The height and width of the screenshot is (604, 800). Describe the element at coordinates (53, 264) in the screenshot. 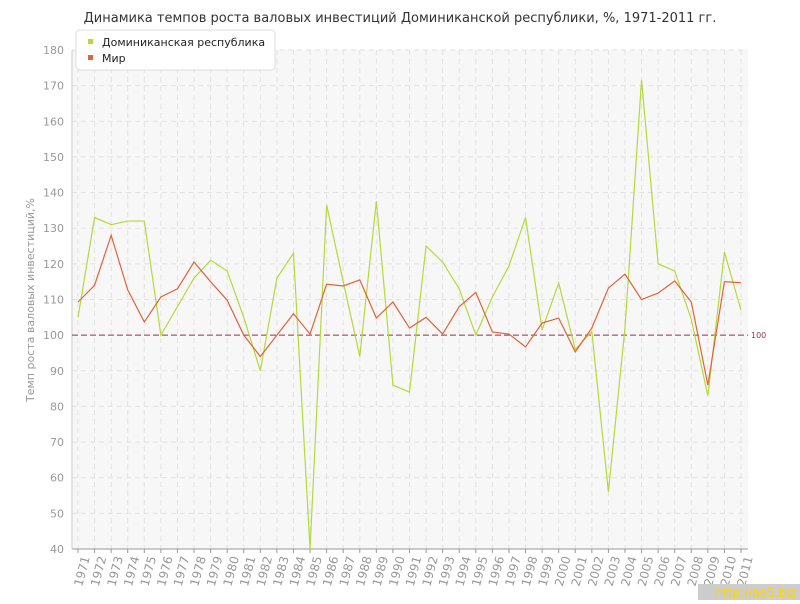

I see `y-tick-label: 120` at that location.